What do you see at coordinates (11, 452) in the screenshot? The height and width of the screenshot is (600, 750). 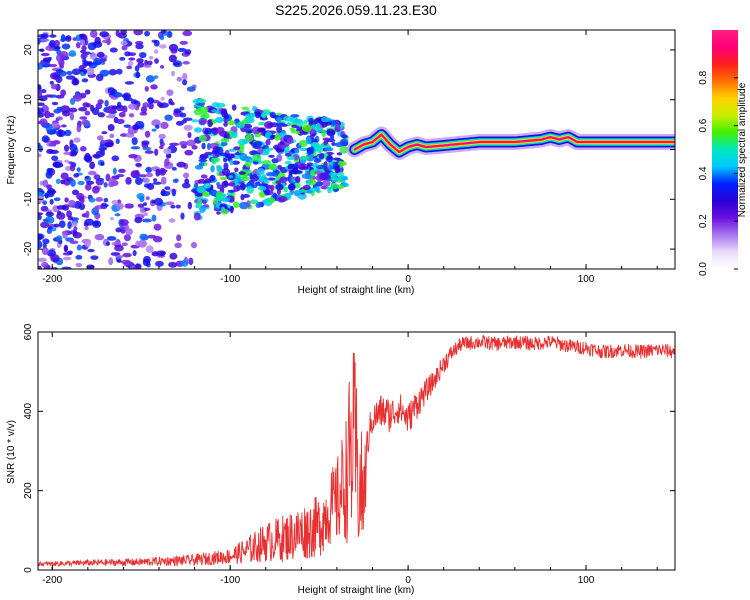 I see `snr-y-label: SNR (10 * v/v)` at bounding box center [11, 452].